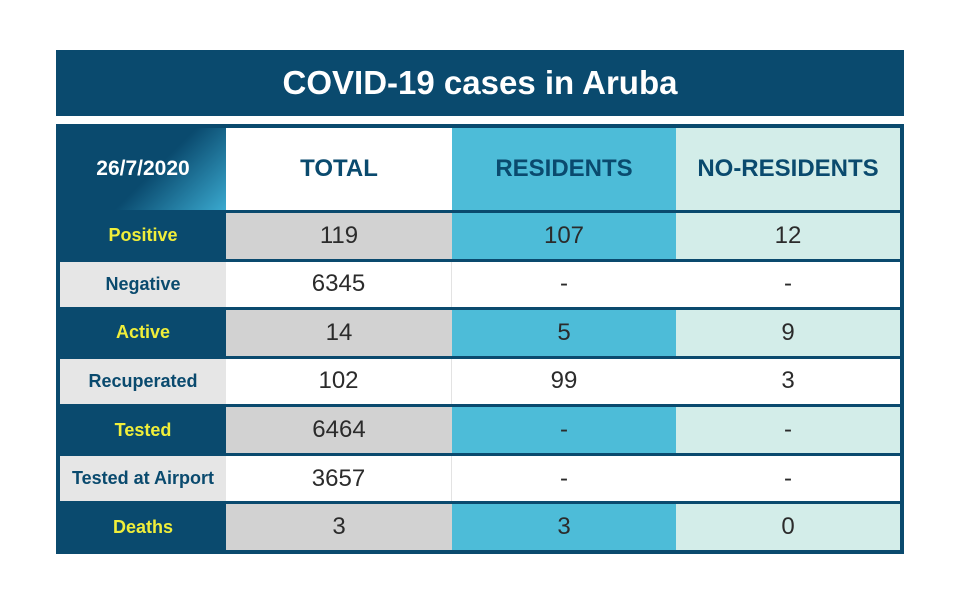  I want to click on row-label: Positive, so click(143, 236).